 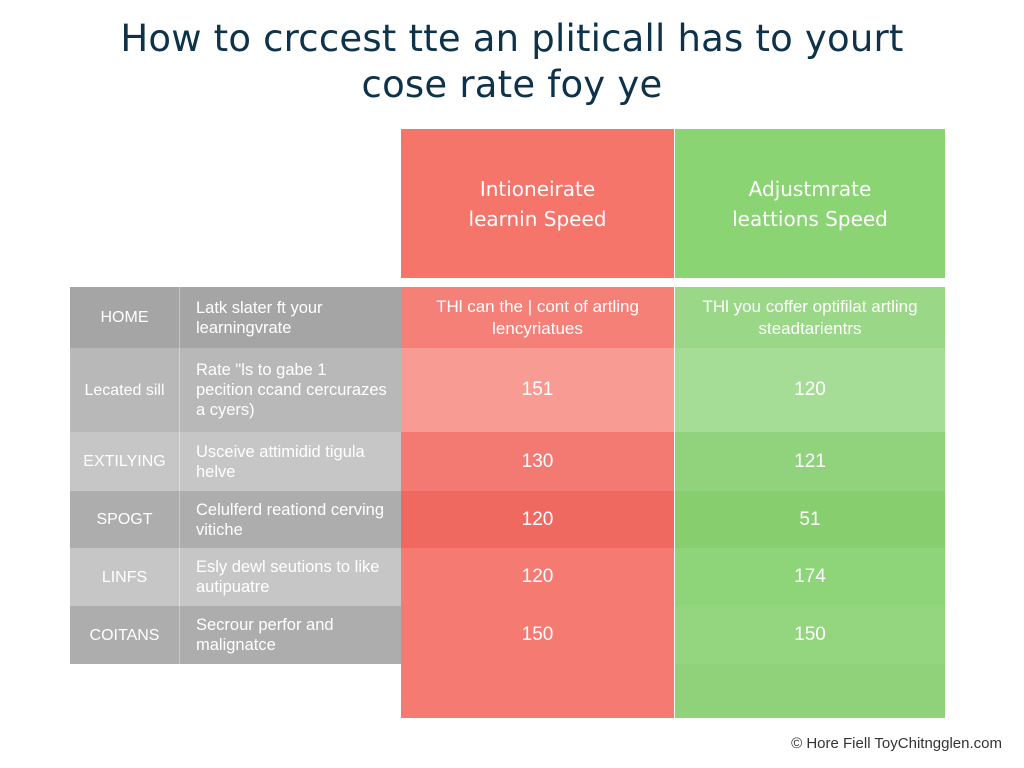 I want to click on row-right-value: 121, so click(x=810, y=461).